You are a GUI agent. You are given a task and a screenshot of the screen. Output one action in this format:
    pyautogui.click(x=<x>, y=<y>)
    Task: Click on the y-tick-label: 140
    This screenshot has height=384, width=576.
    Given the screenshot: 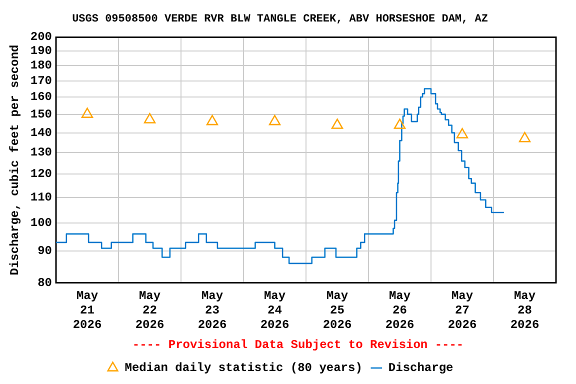 What is the action you would take?
    pyautogui.click(x=41, y=133)
    